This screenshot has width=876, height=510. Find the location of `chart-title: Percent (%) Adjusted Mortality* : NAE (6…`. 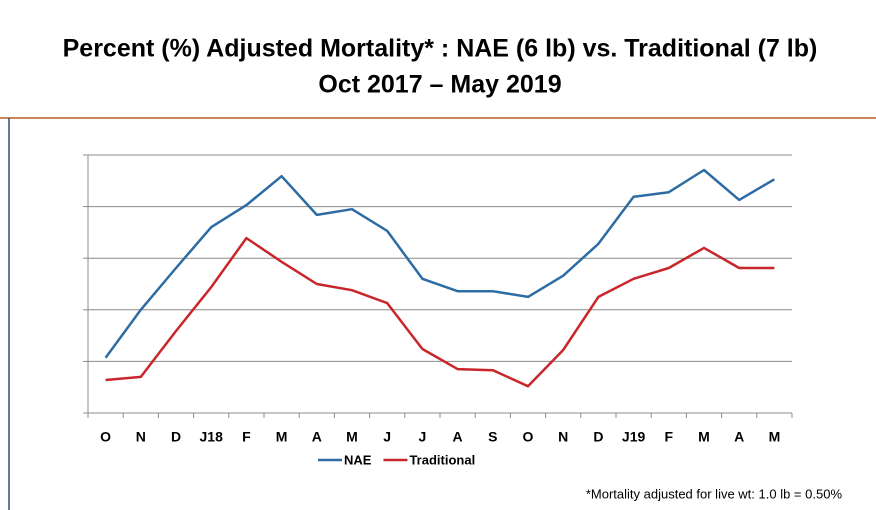

chart-title: Percent (%) Adjusted Mortality* : NAE (6… is located at coordinates (440, 49).